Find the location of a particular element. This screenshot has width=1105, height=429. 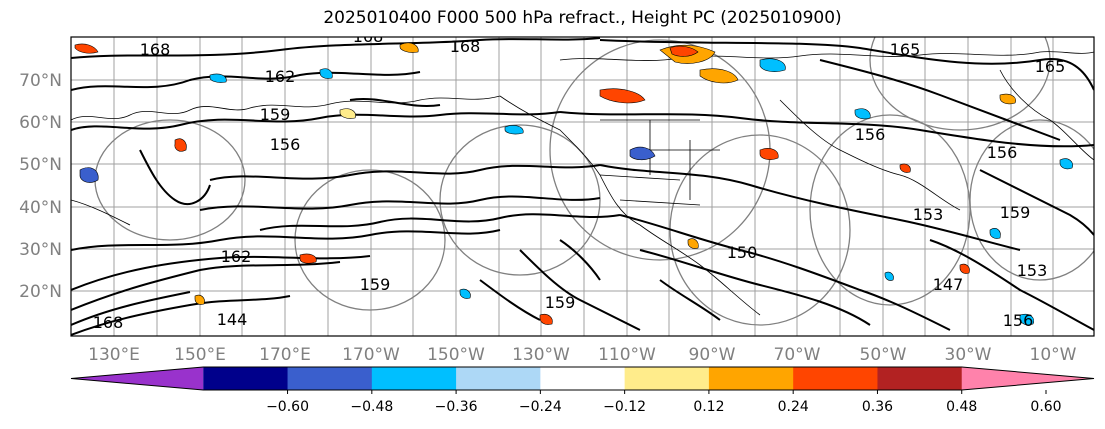

lon-label: 130°W is located at coordinates (541, 355).